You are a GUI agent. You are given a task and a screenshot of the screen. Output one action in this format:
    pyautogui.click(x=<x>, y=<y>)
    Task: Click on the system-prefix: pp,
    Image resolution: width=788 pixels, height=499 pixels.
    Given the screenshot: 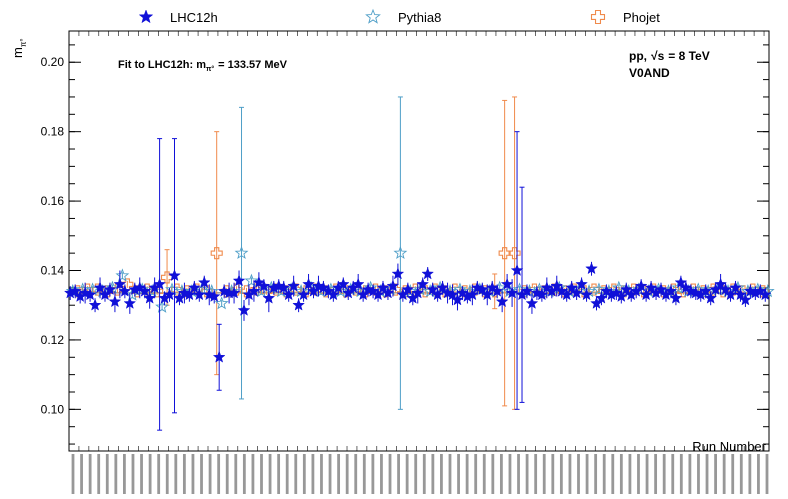 What is the action you would take?
    pyautogui.click(x=638, y=56)
    